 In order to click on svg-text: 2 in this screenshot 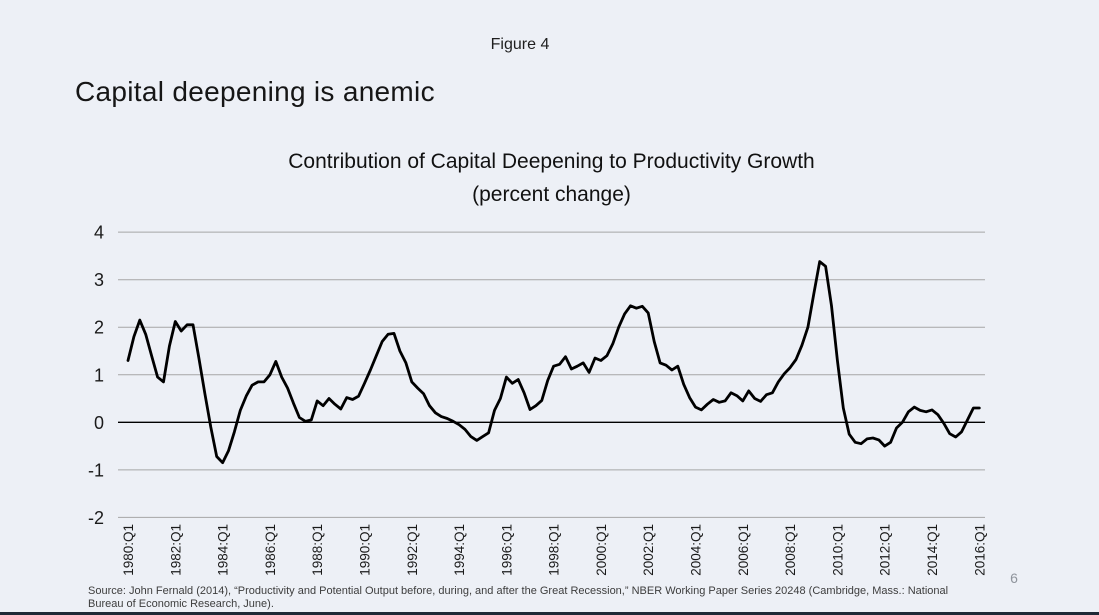, I will do `click(99, 328)`.